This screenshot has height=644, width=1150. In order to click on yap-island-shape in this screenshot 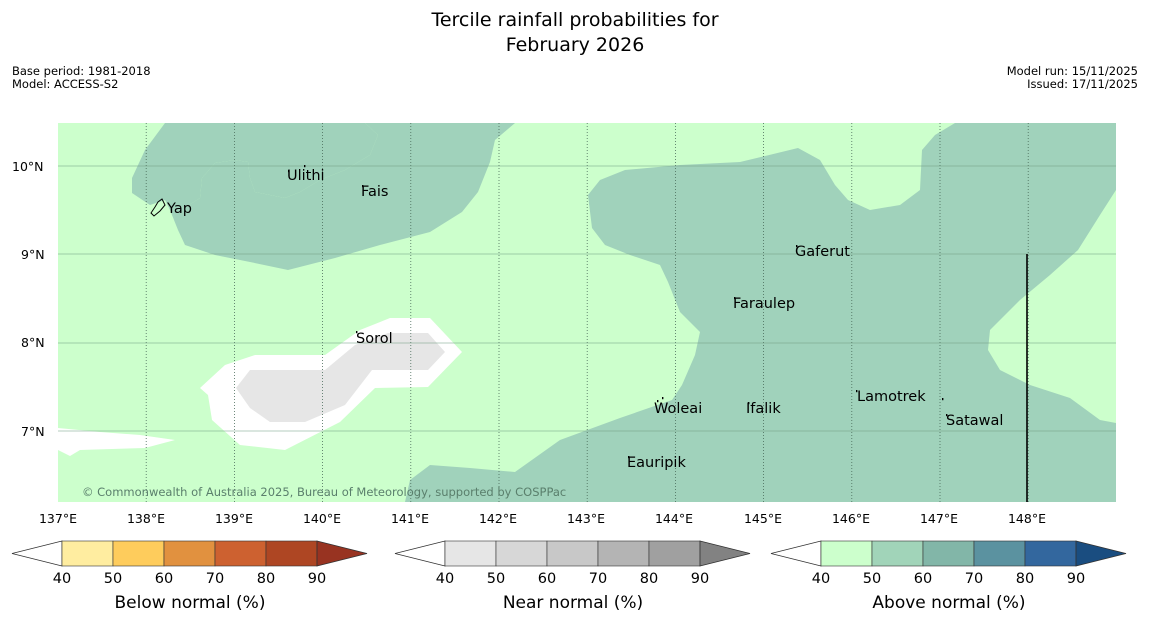, I will do `click(158, 207)`.